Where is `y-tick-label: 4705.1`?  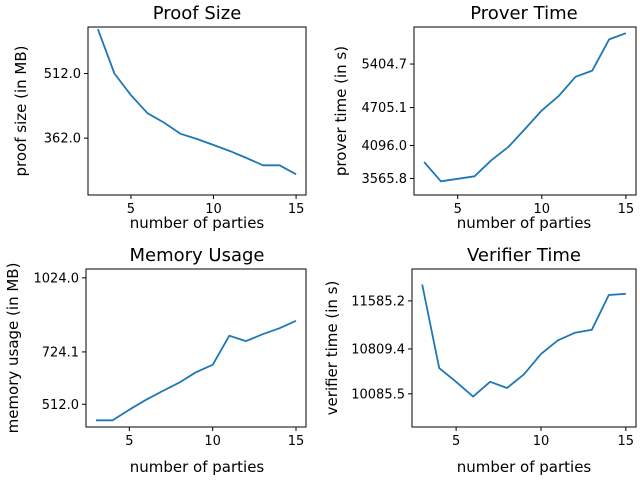
y-tick-label: 4705.1 is located at coordinates (385, 108).